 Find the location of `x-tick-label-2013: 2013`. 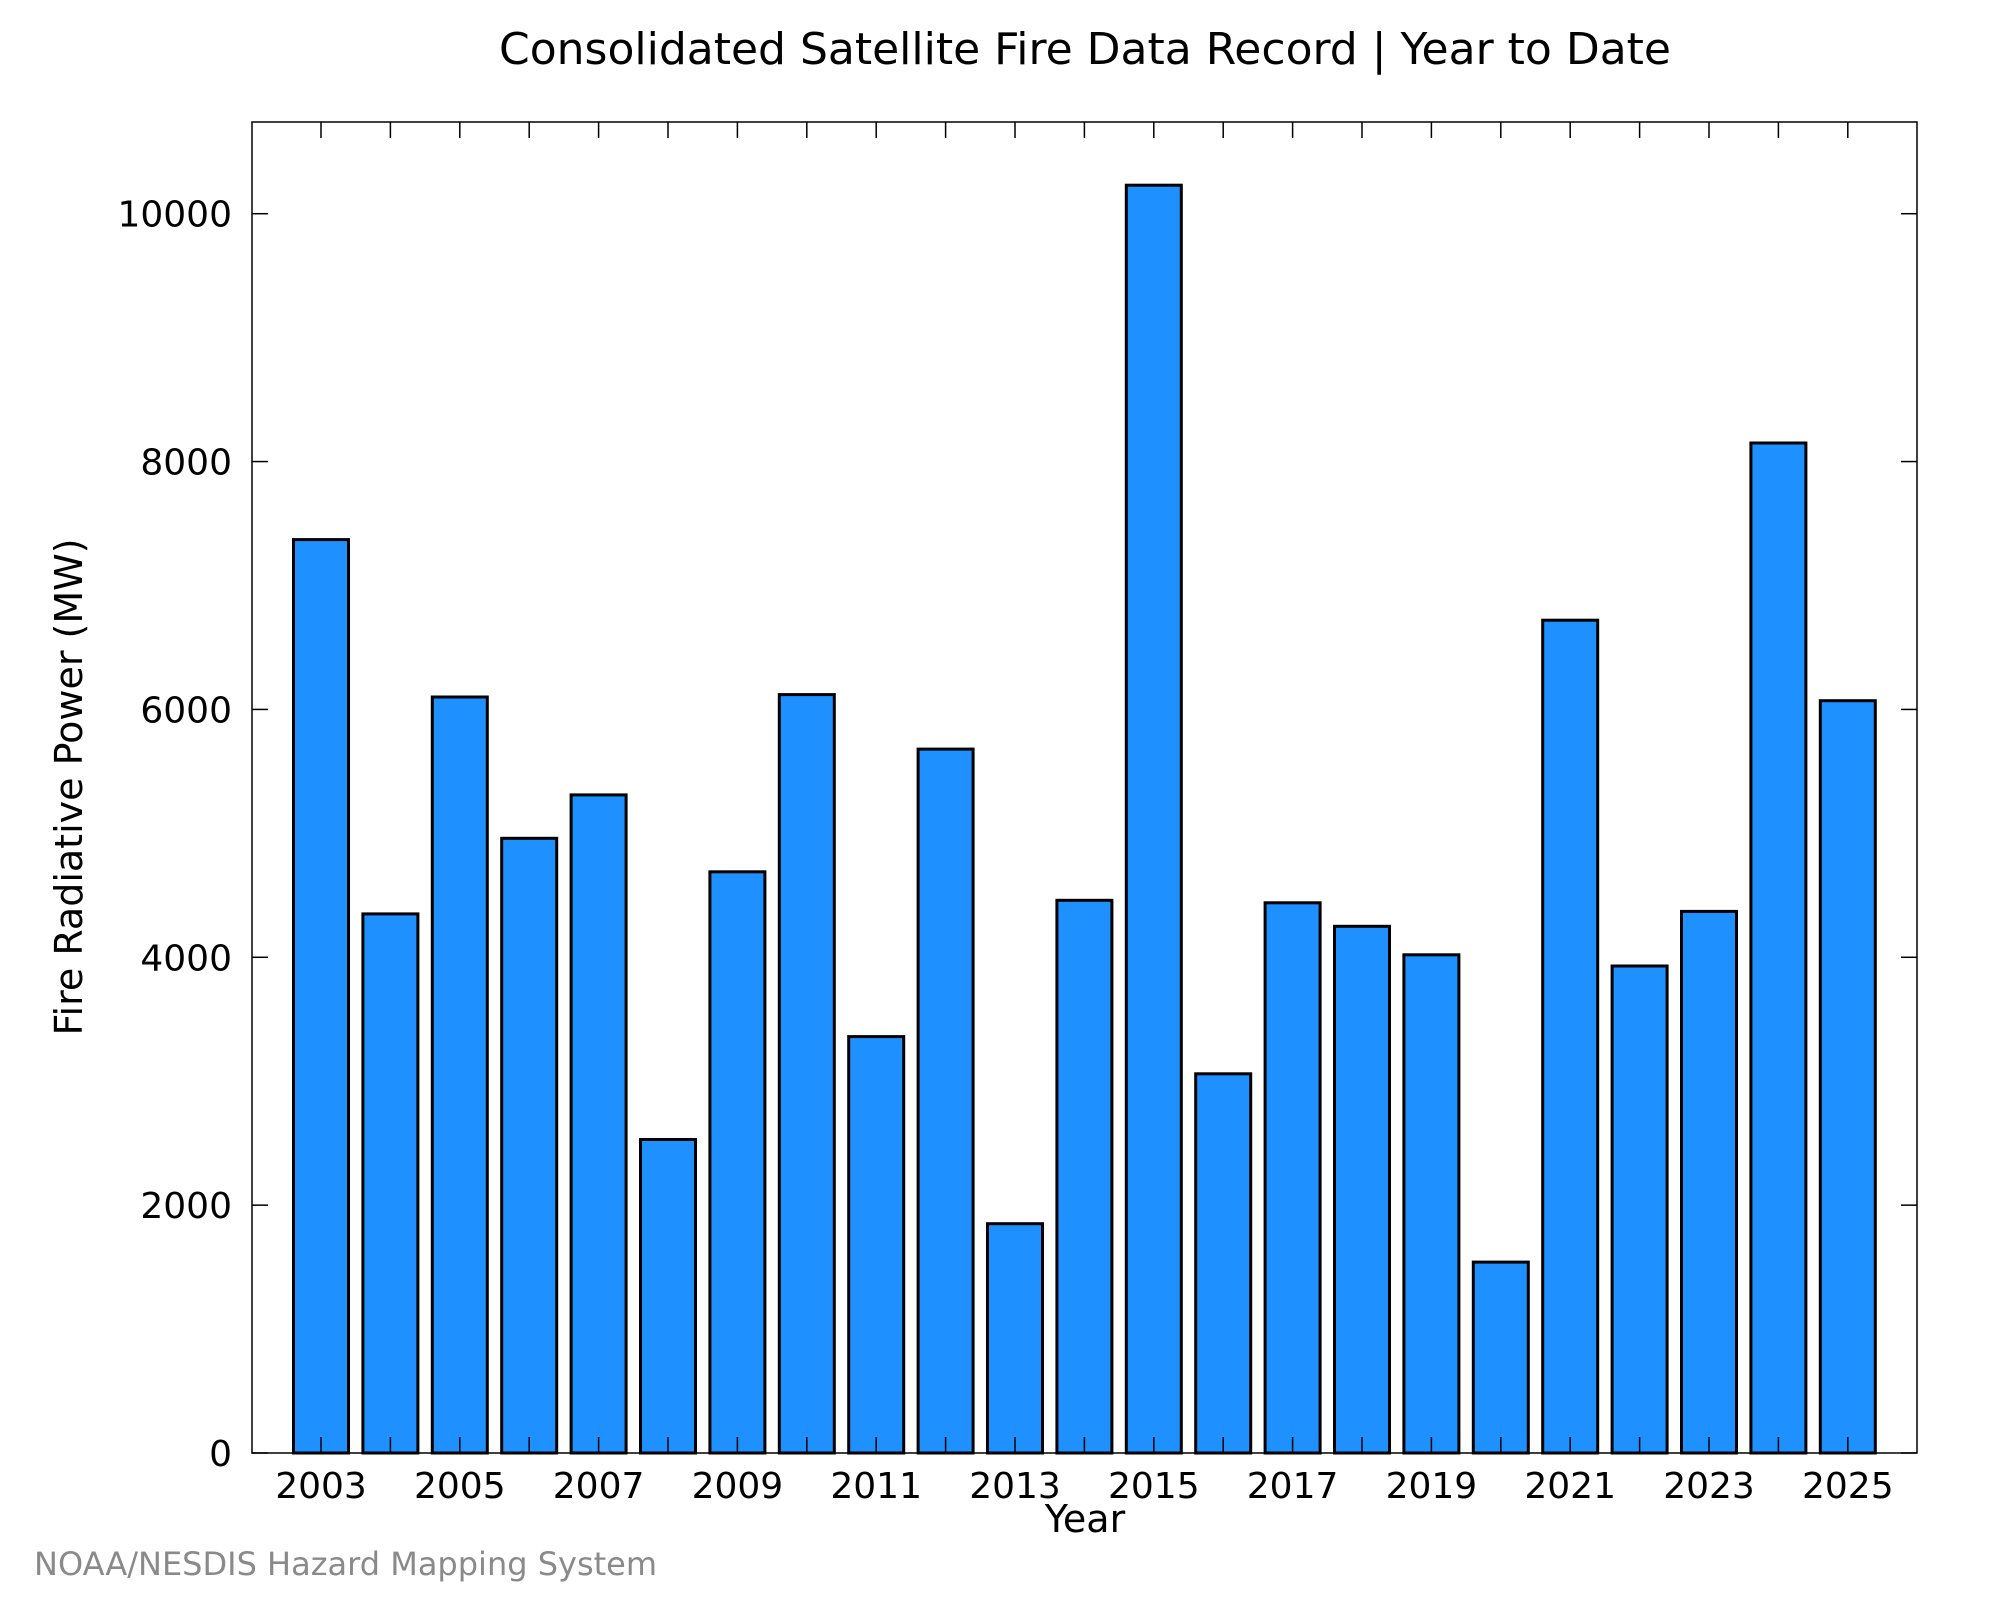

x-tick-label-2013: 2013 is located at coordinates (1015, 1486).